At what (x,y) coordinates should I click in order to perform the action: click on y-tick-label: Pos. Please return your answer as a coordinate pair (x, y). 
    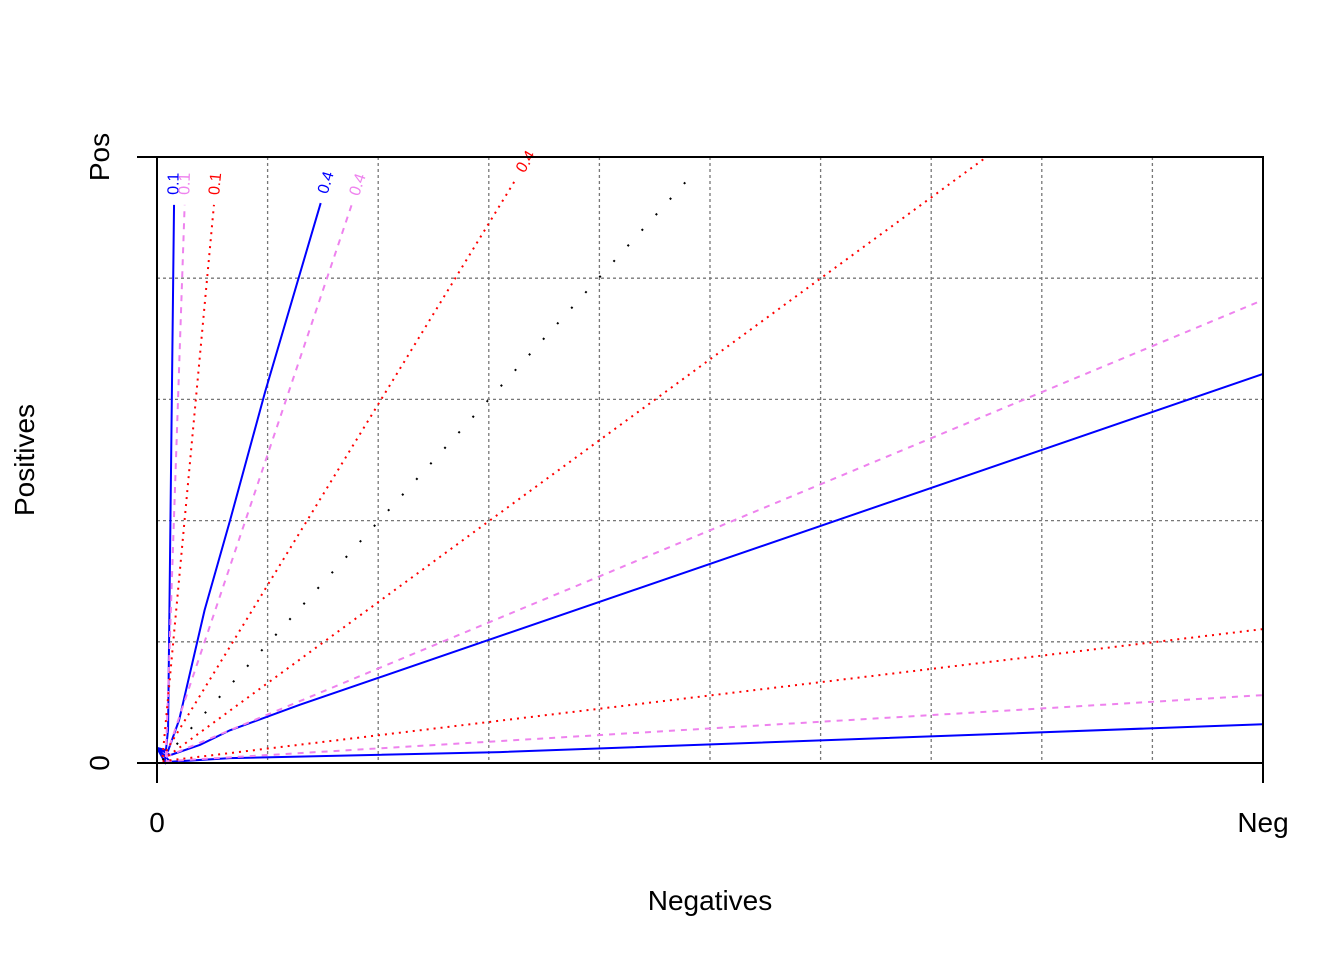
    Looking at the image, I should click on (99, 157).